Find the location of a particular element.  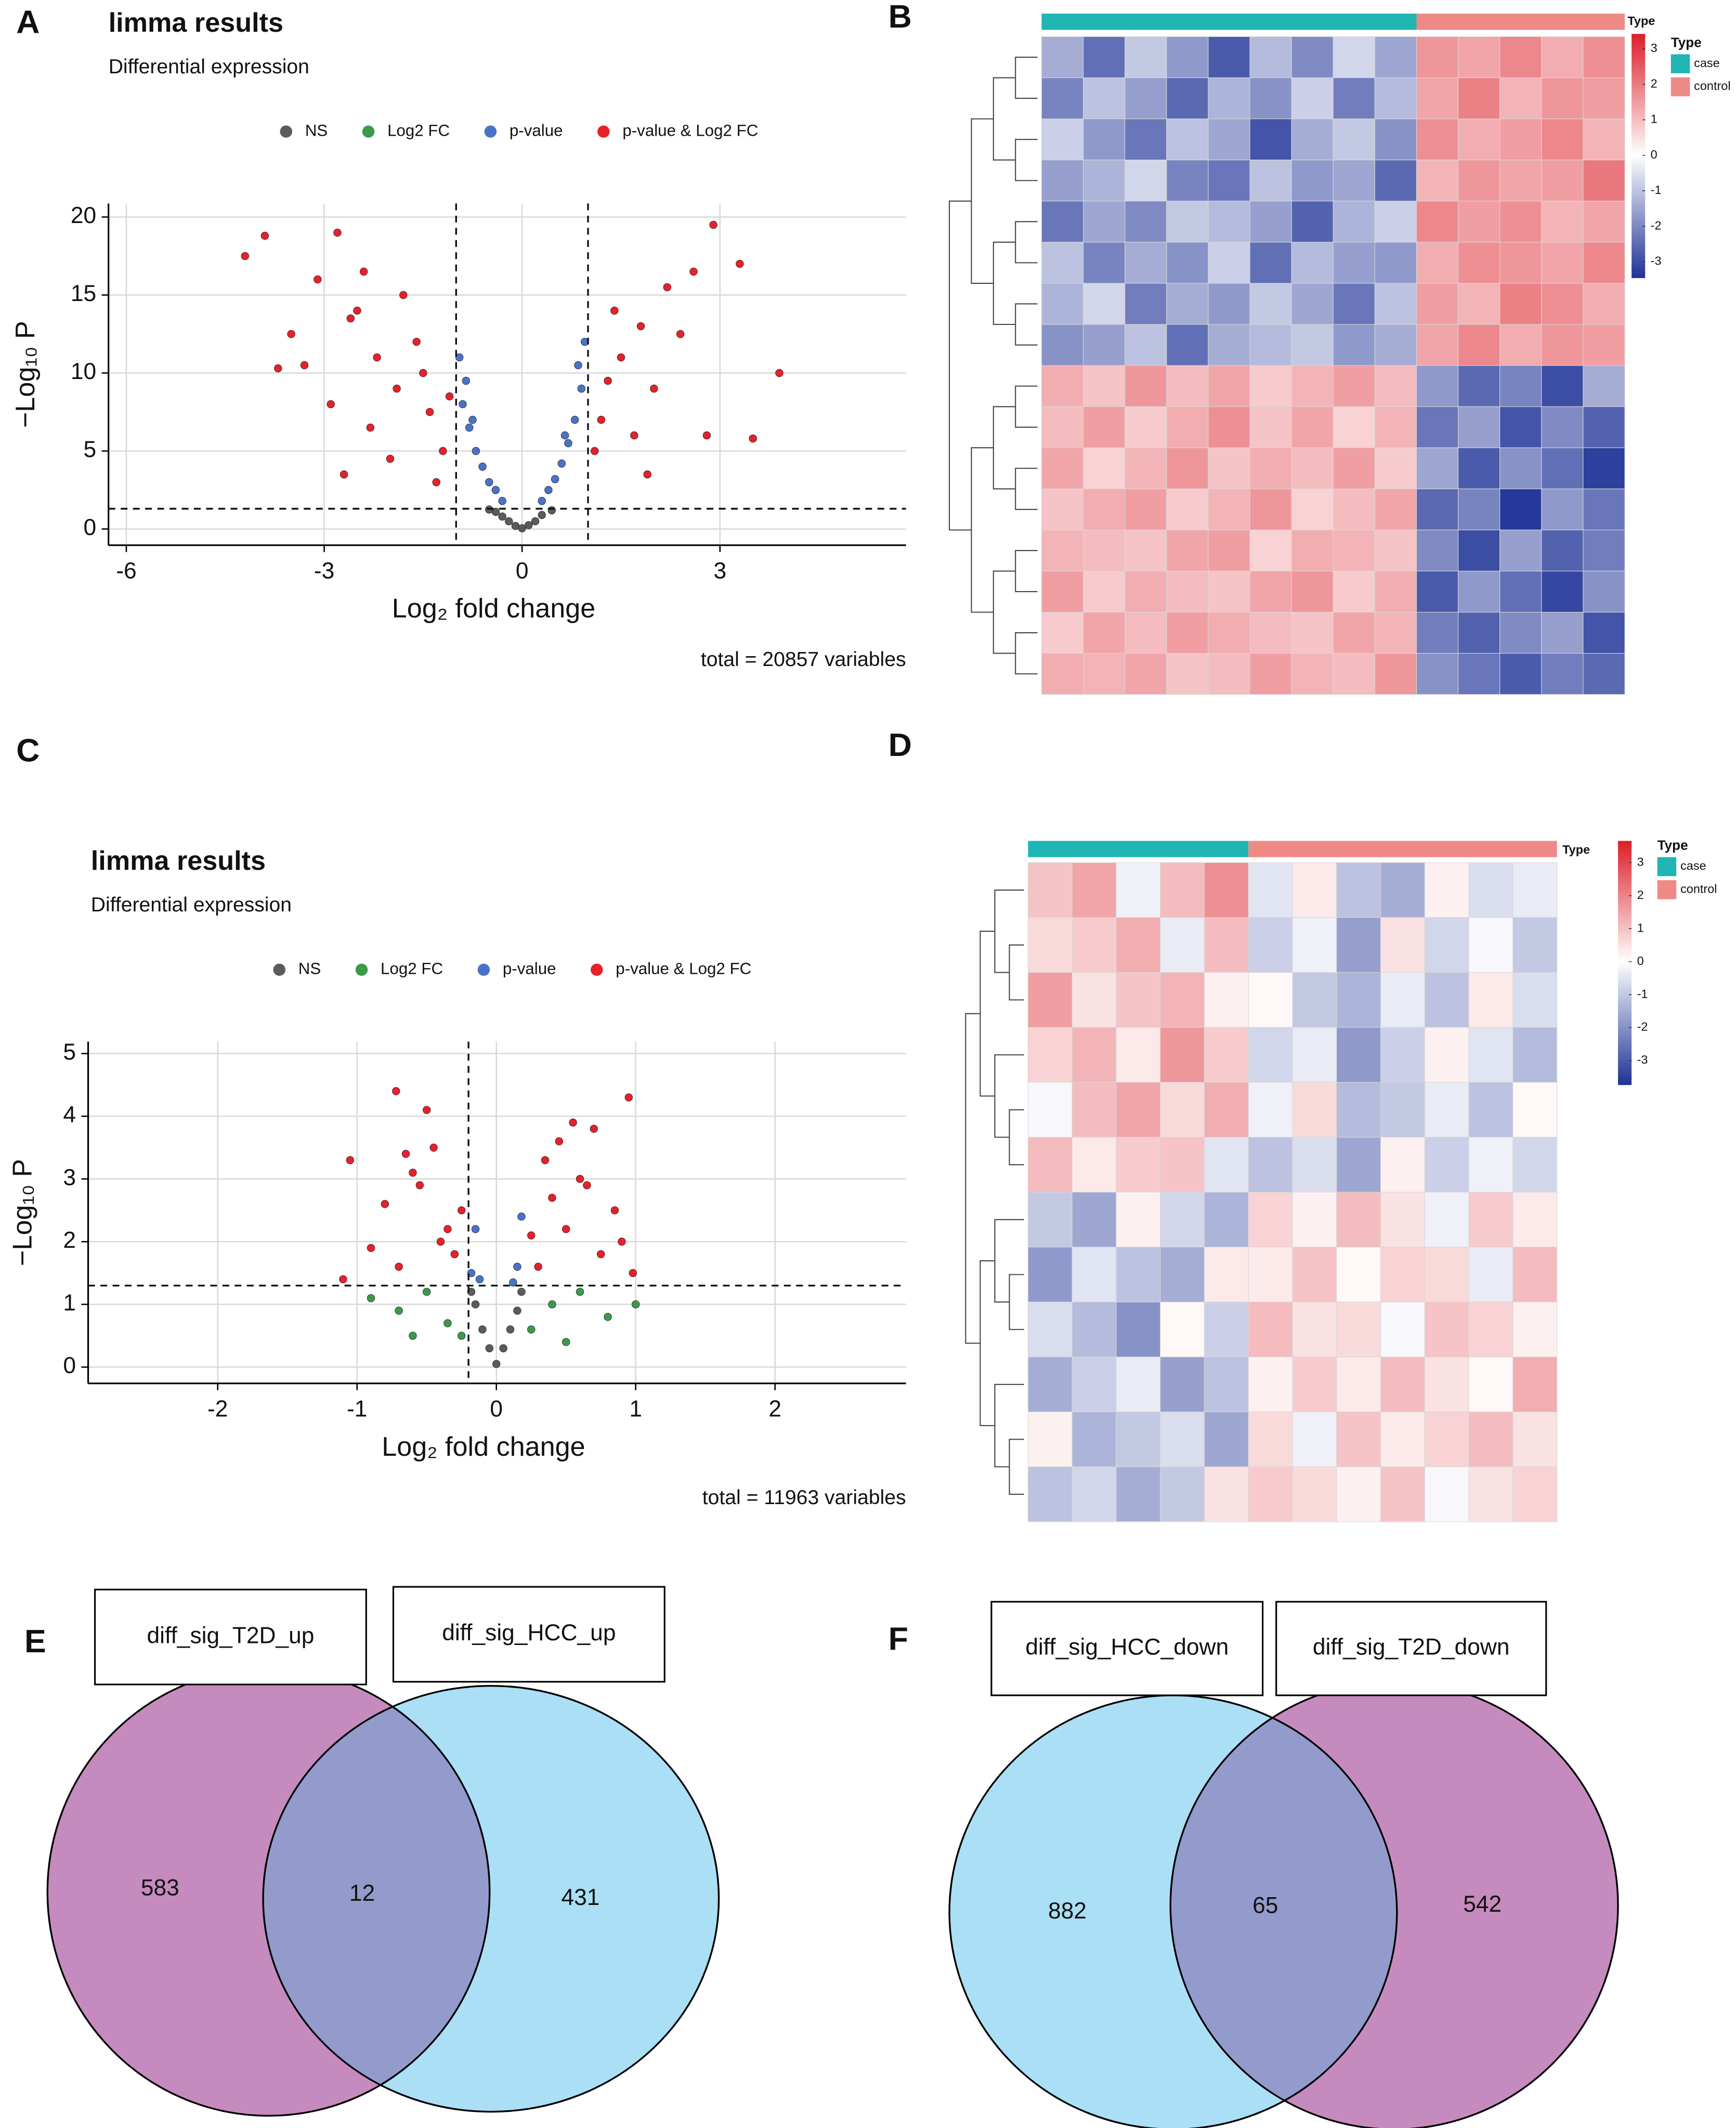

legend-swatch is located at coordinates (1667, 867).